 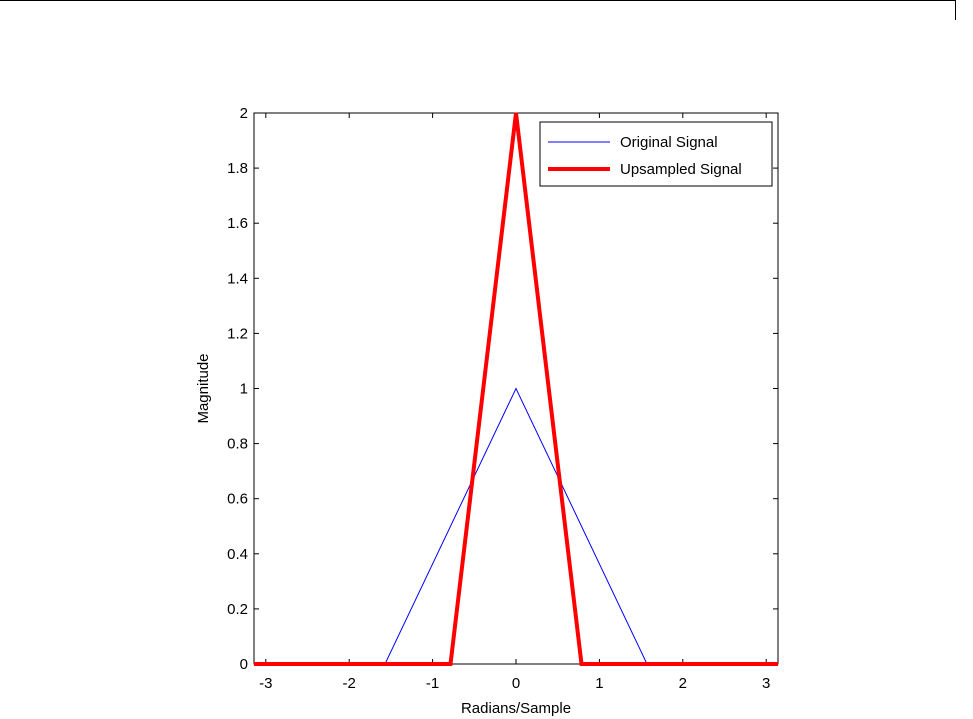 I want to click on x-tick-label: -1, so click(x=432, y=683).